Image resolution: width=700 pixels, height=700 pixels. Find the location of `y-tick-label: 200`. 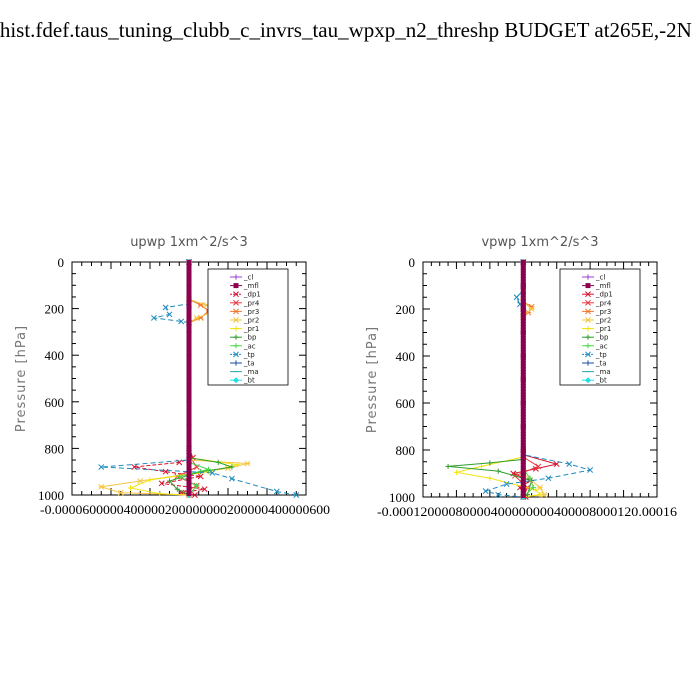

y-tick-label: 200 is located at coordinates (55, 309).